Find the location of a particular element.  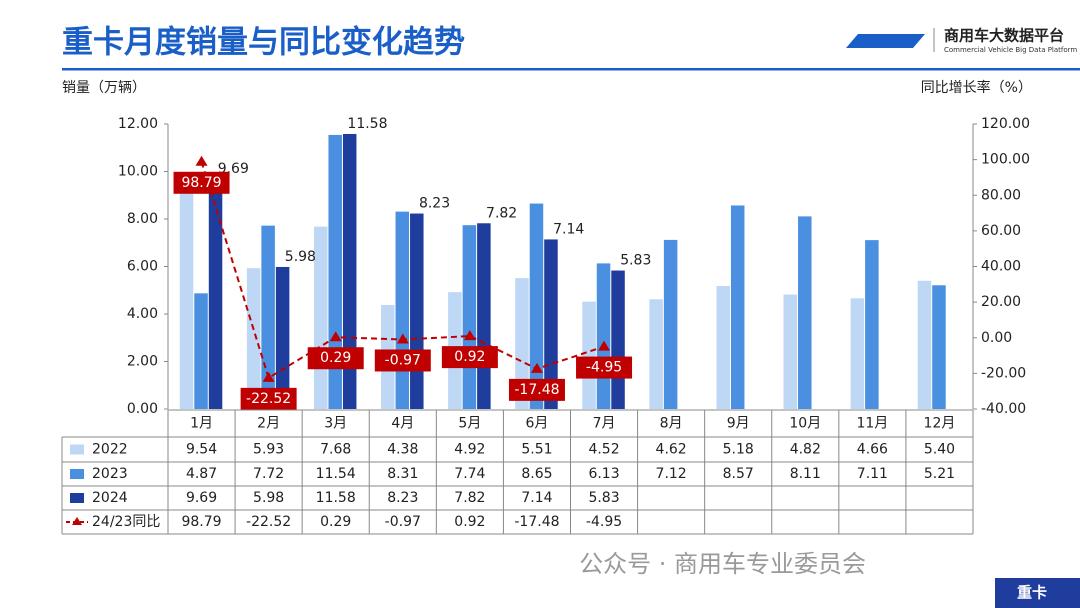

x-tick-label: 1月 is located at coordinates (201, 424).